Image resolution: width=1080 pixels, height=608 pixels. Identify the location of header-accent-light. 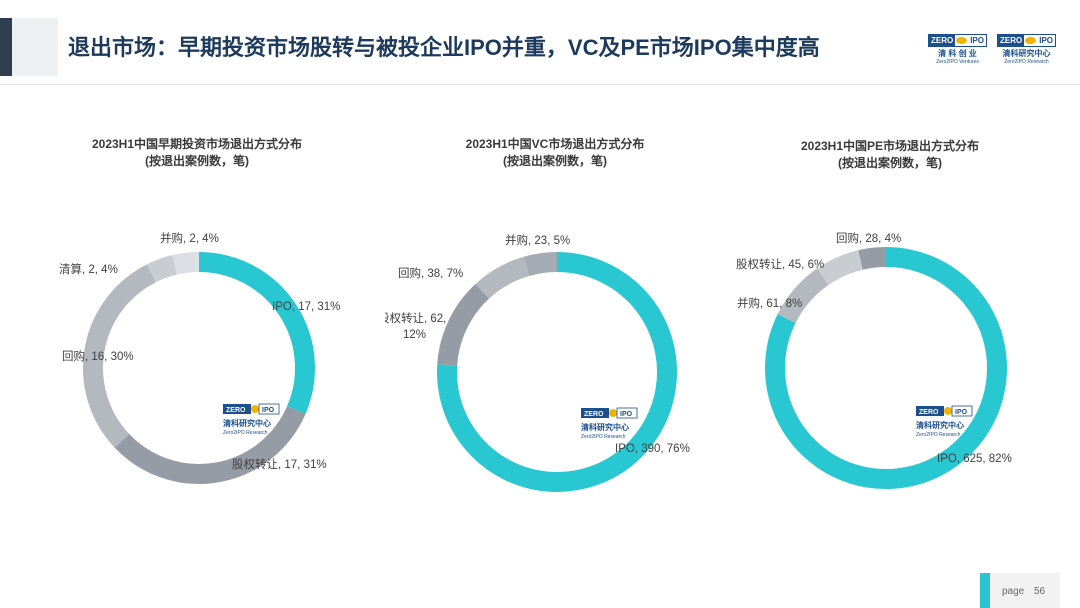
(35, 47).